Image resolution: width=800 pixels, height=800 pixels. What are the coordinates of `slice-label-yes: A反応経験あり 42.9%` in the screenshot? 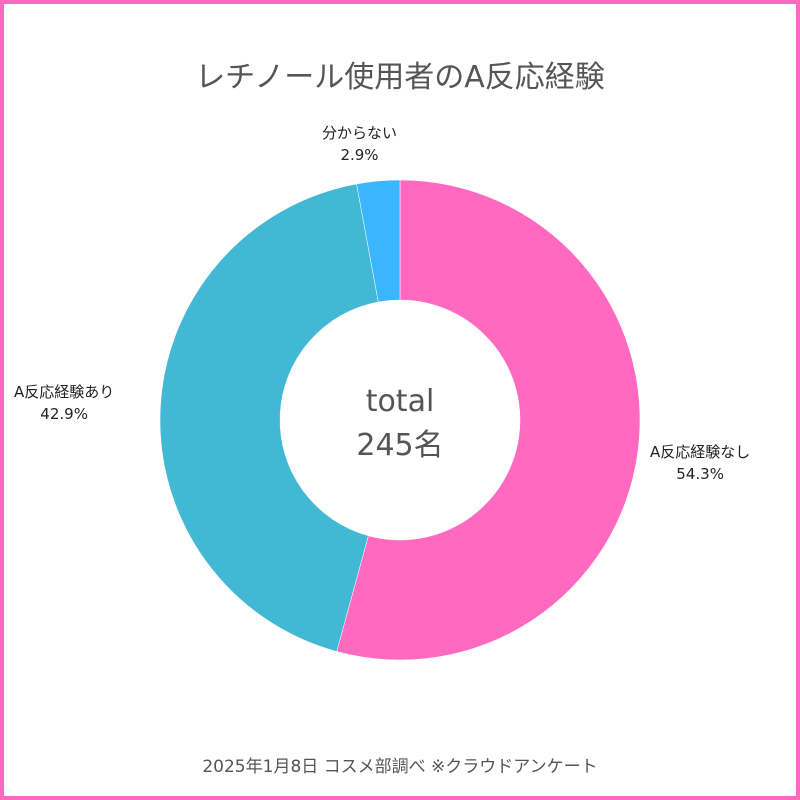 It's located at (64, 403).